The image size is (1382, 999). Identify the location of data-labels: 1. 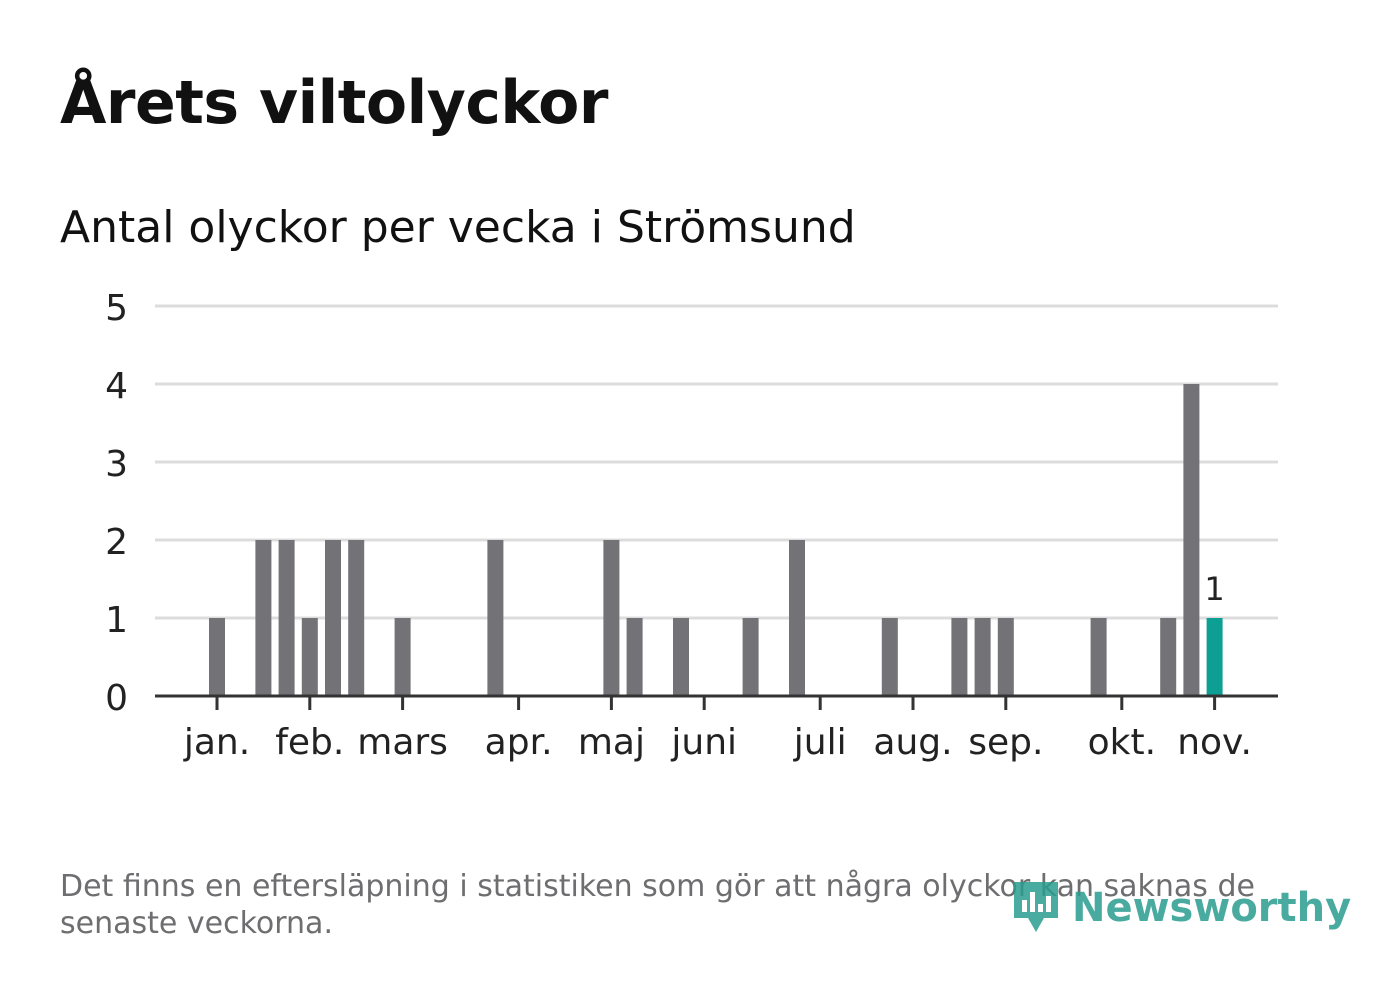
(1214, 589).